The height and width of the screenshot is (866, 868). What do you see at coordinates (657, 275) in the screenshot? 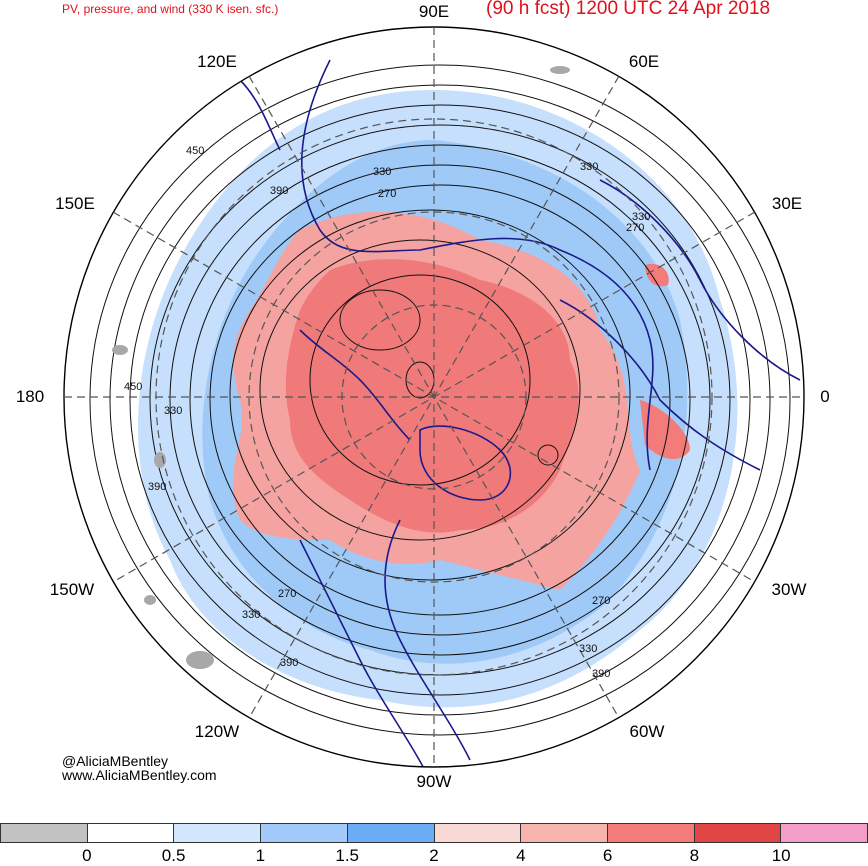
I see `pv-red-small-ne` at bounding box center [657, 275].